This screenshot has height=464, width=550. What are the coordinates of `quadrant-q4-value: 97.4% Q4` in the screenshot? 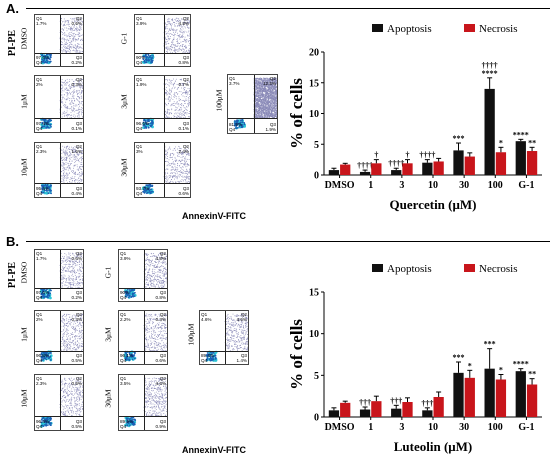 It's located at (43, 126).